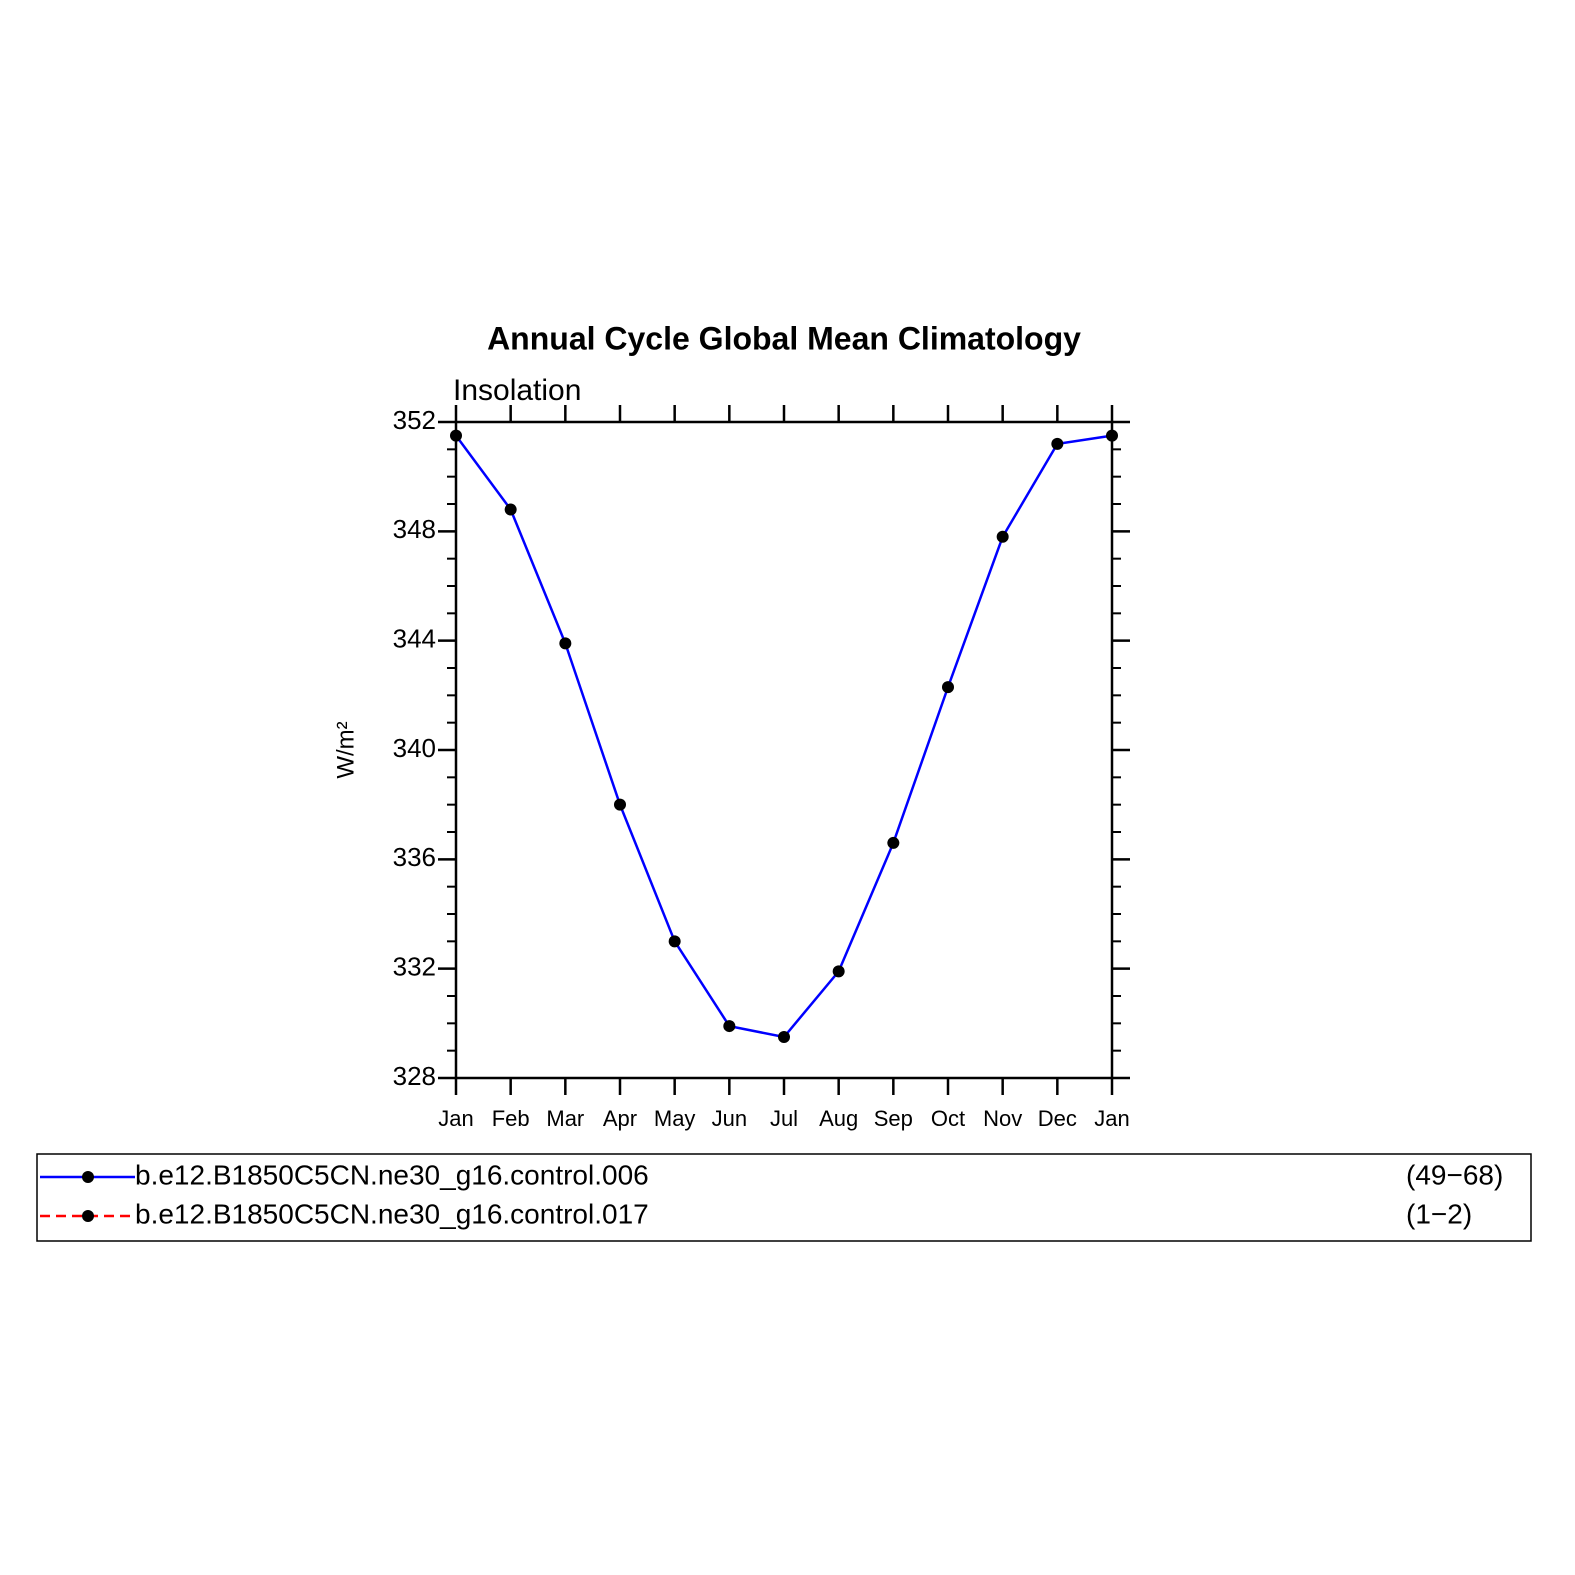  I want to click on y-tick-label: 340, so click(414, 748).